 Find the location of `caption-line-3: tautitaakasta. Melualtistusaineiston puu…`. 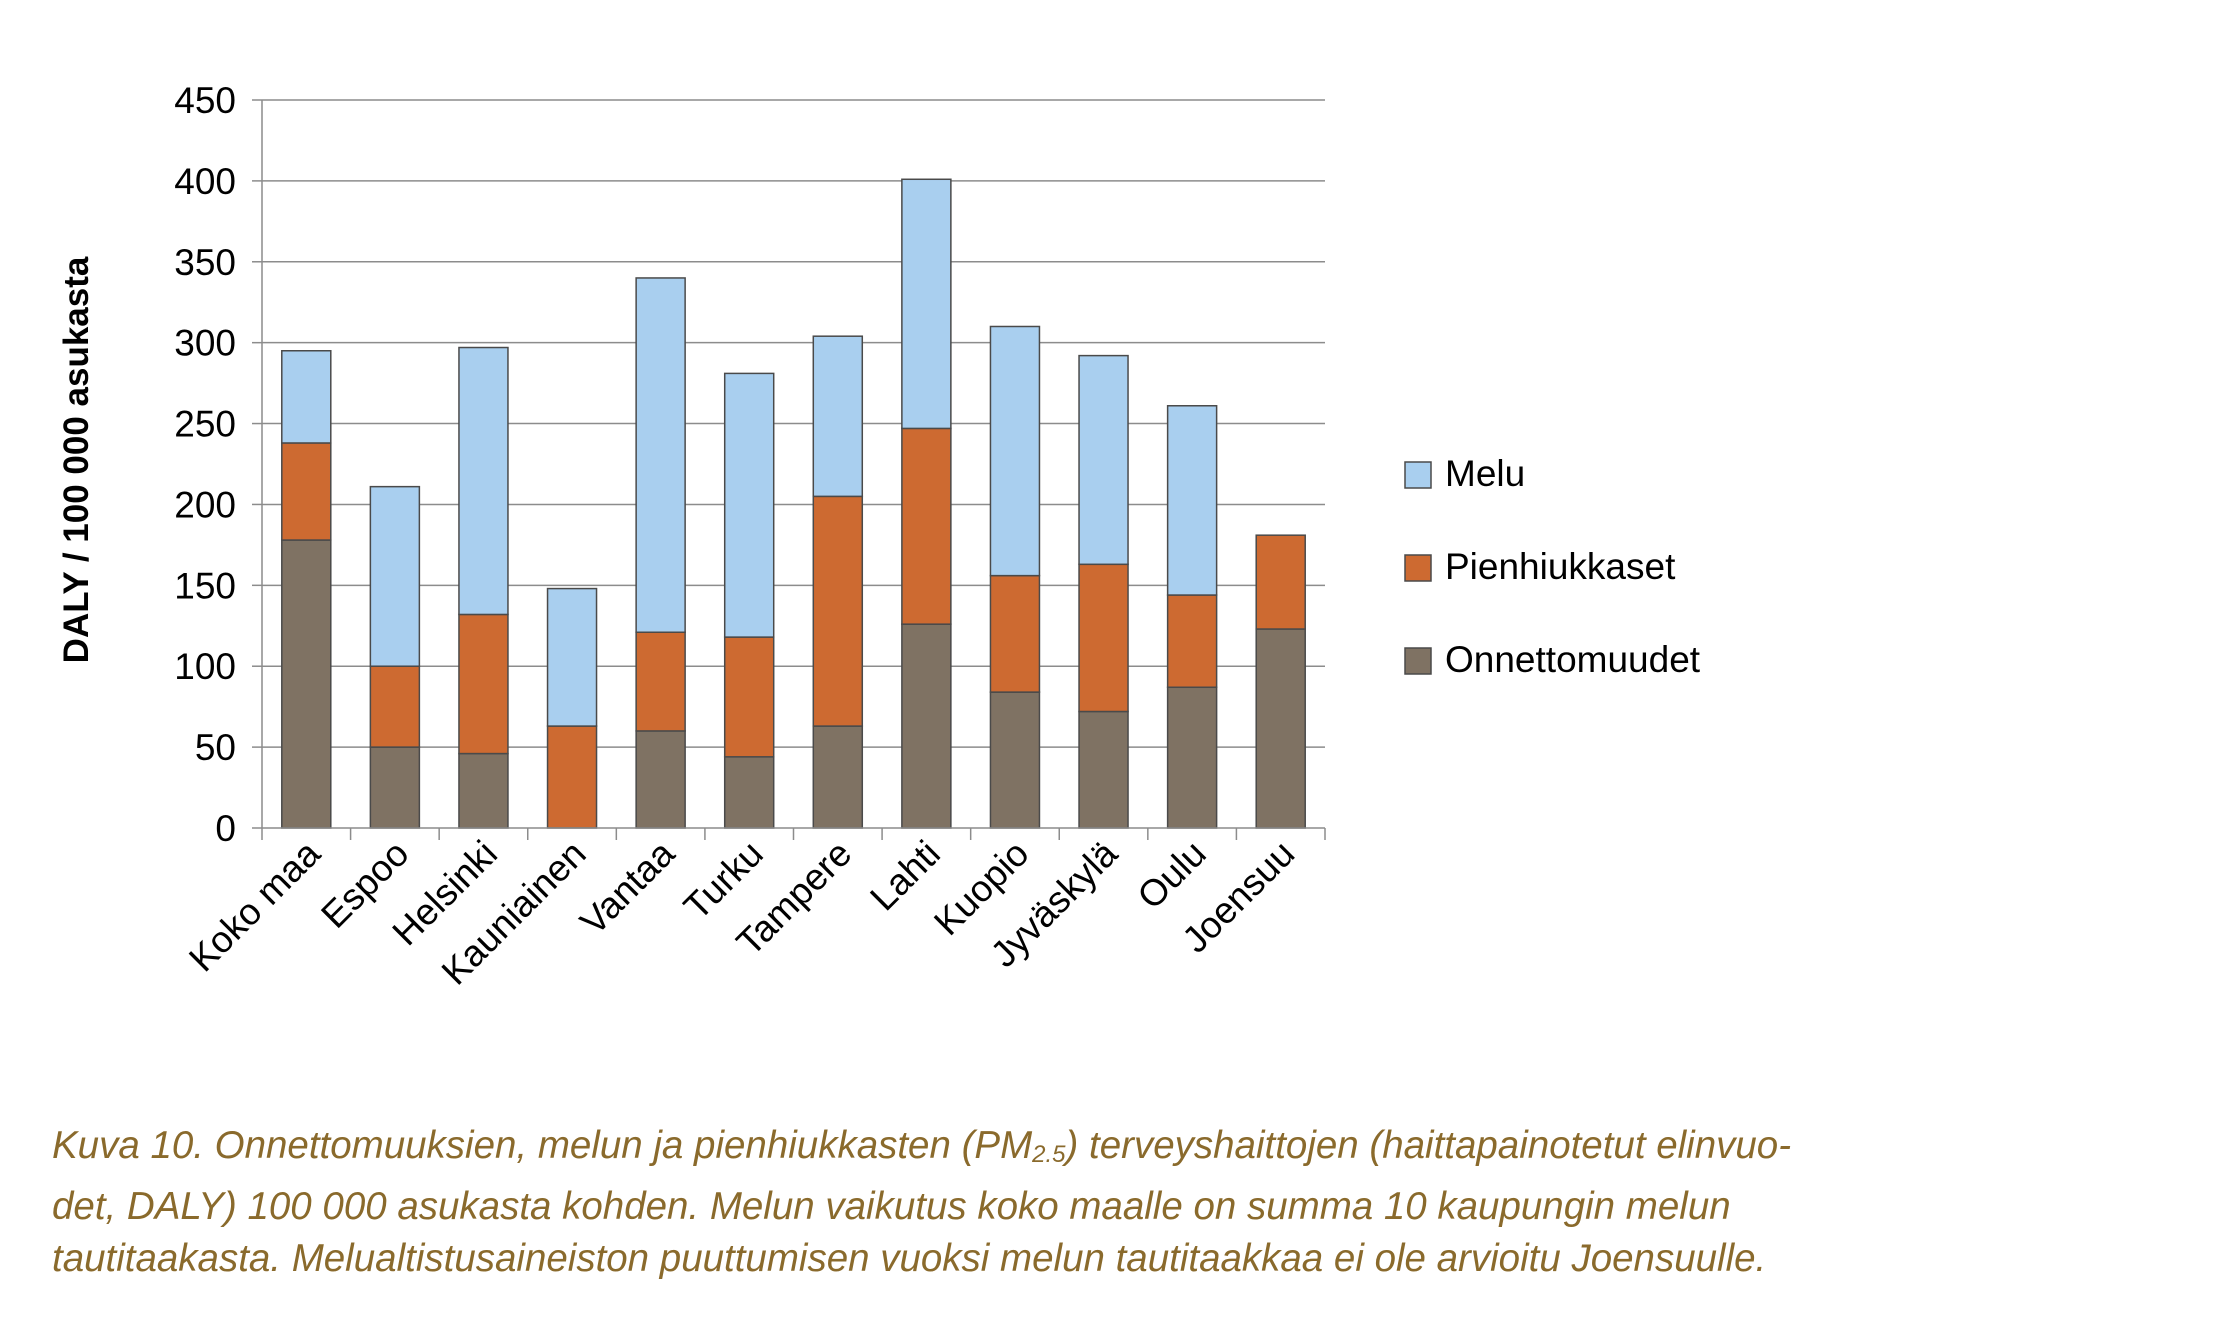

caption-line-3: tautitaakasta. Melualtistusaineiston puu… is located at coordinates (909, 1258).